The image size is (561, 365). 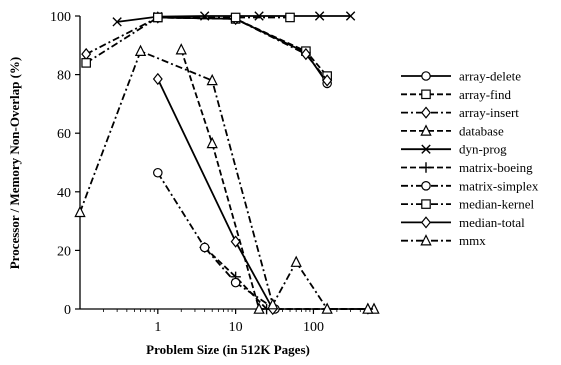 I want to click on legend-label: matrix-boeing, so click(x=496, y=167).